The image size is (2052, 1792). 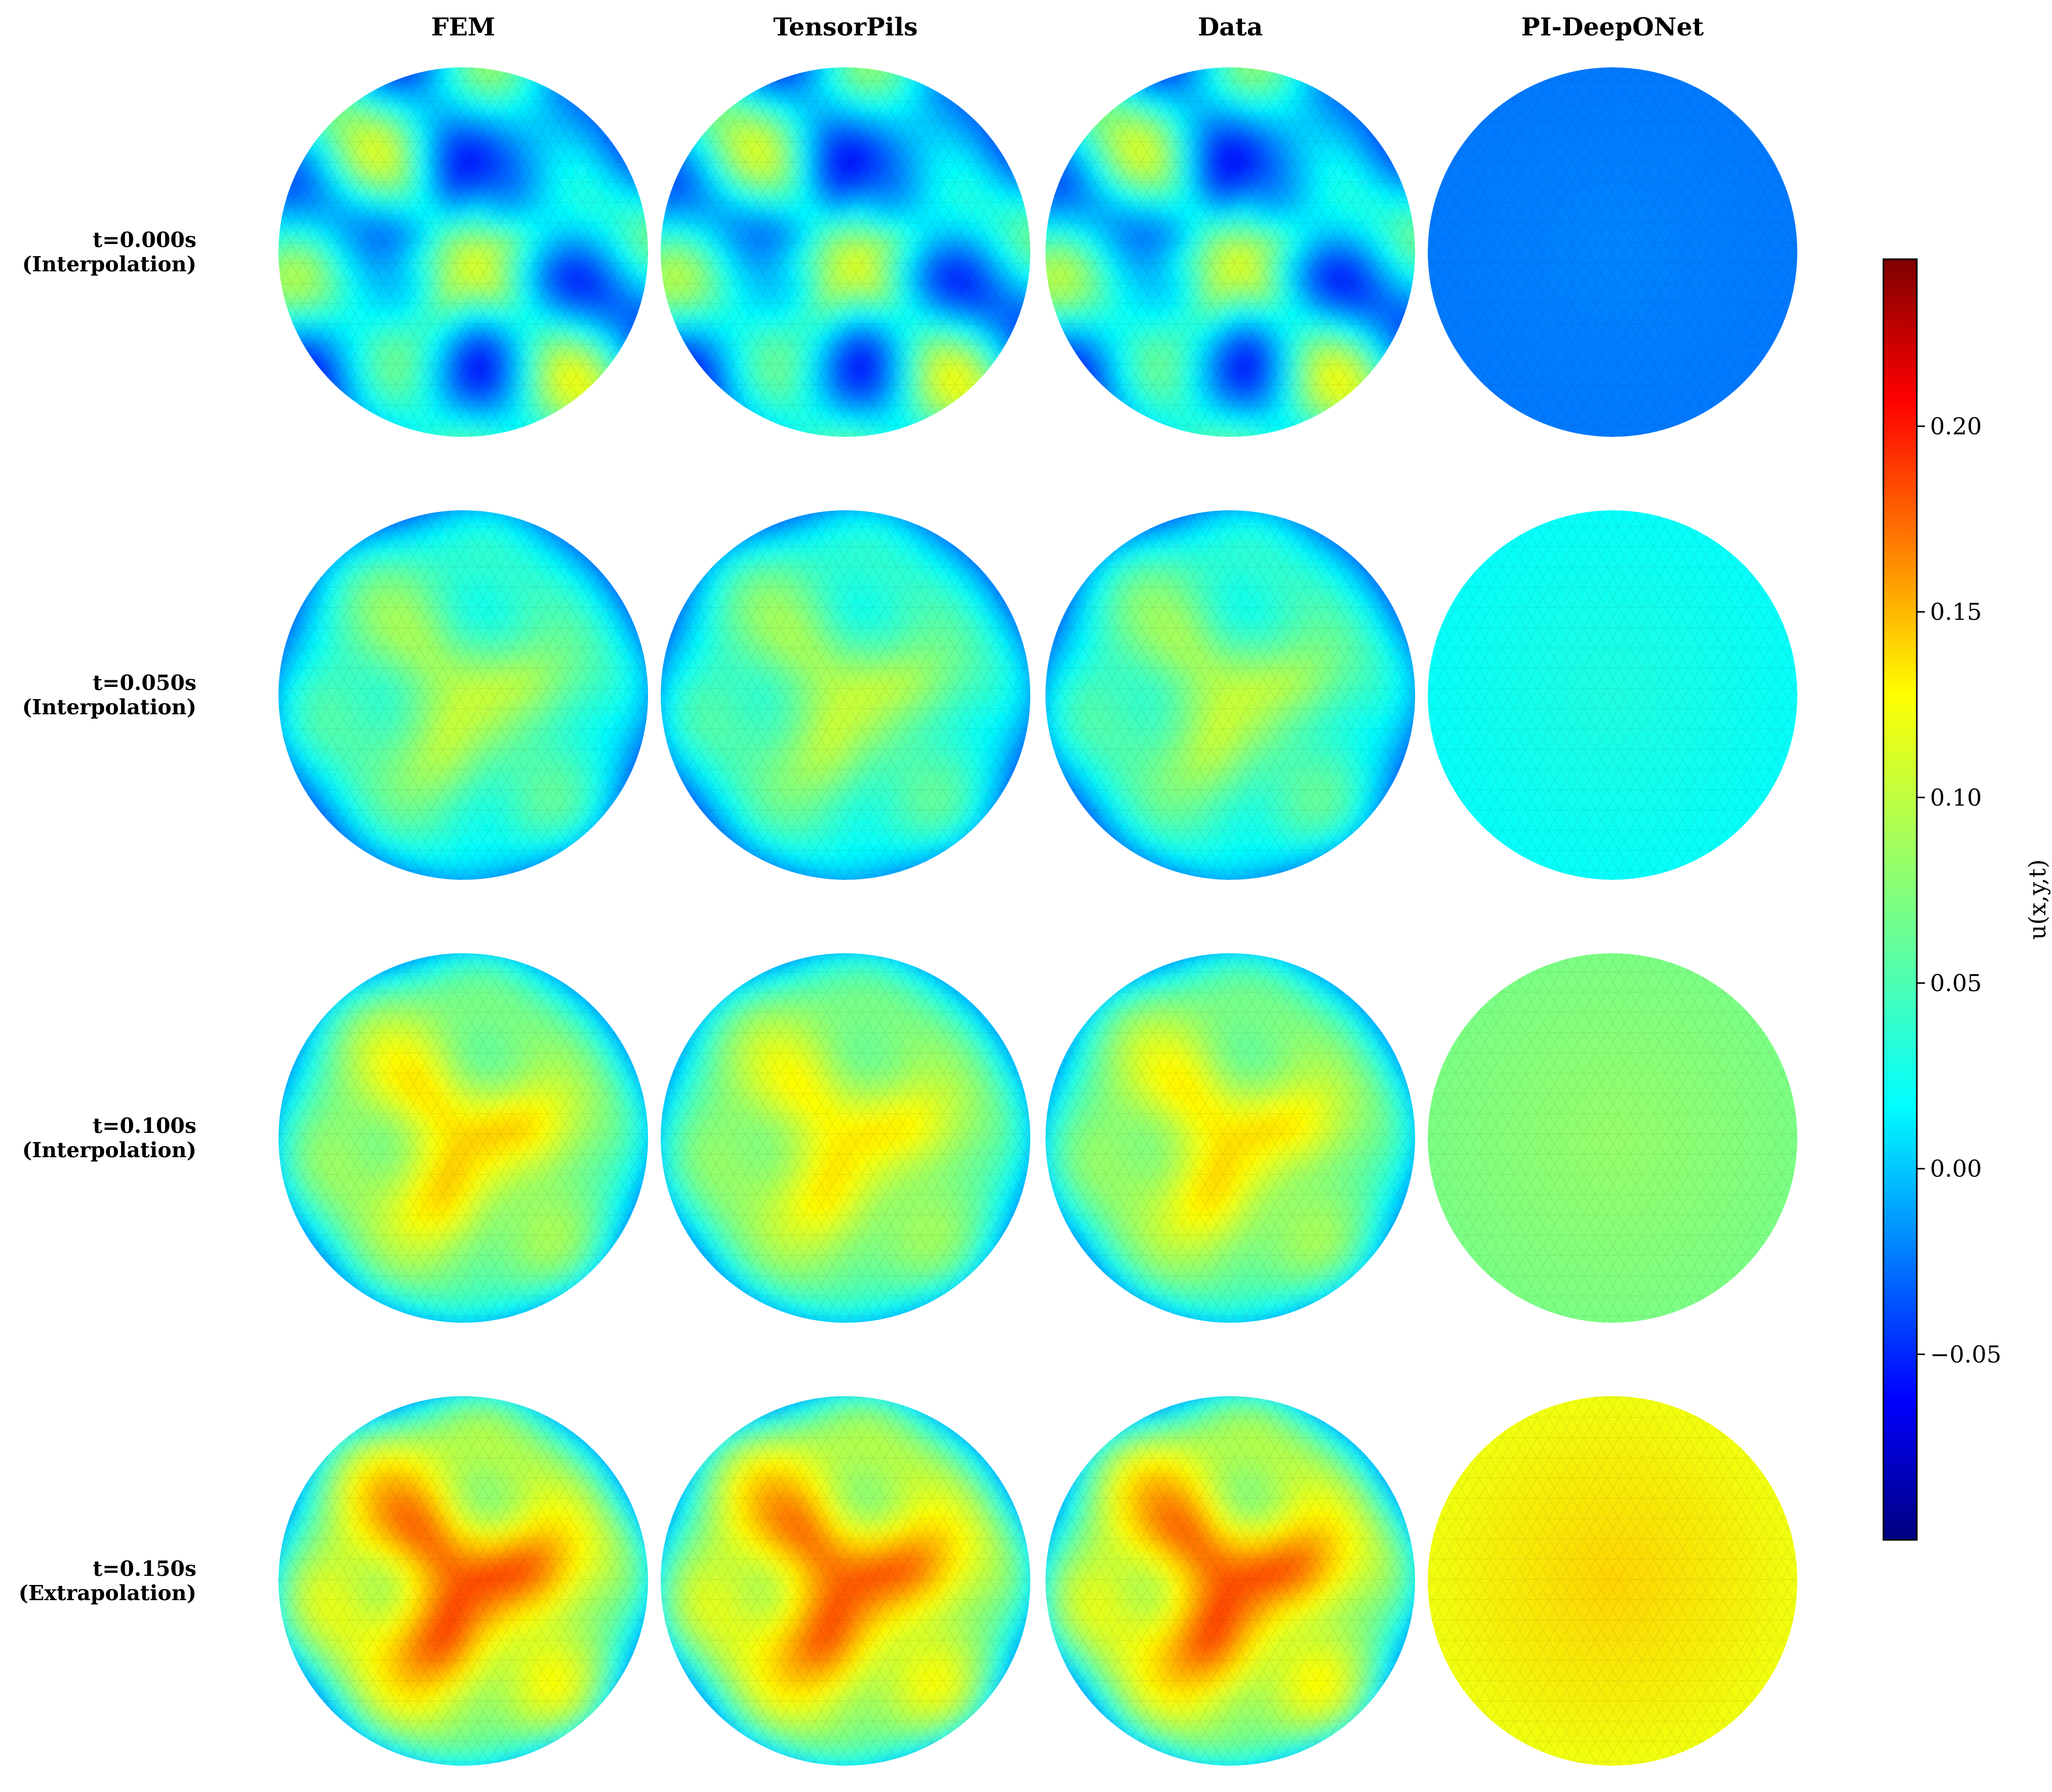 What do you see at coordinates (845, 27) in the screenshot?
I see `column-title-tensorpils: TensorPils` at bounding box center [845, 27].